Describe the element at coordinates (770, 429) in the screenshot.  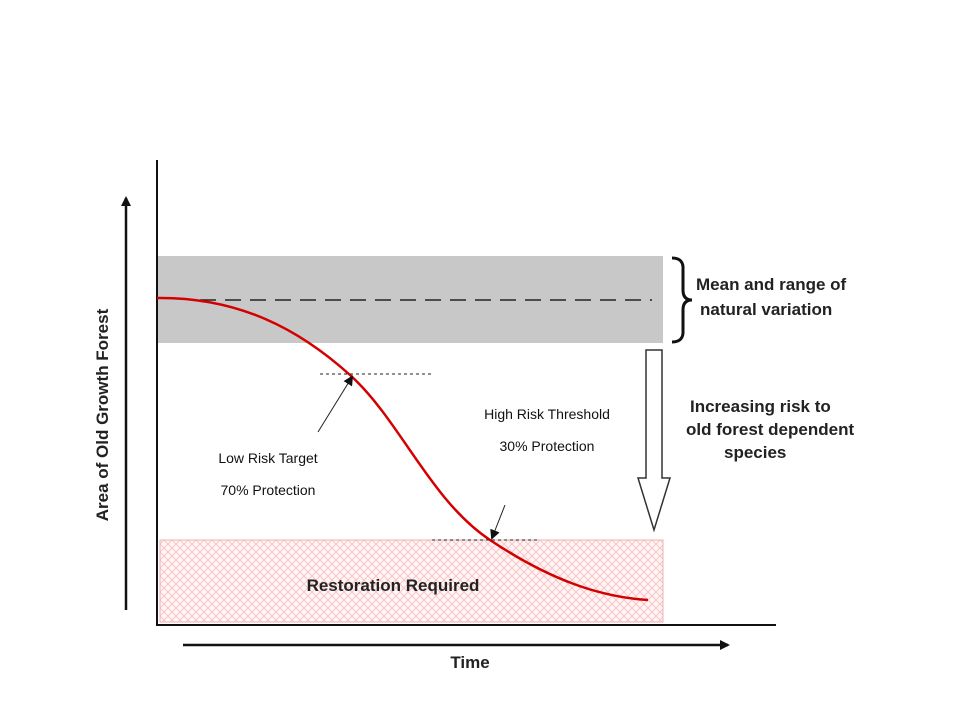
I see `risk-label: old forest dependent` at that location.